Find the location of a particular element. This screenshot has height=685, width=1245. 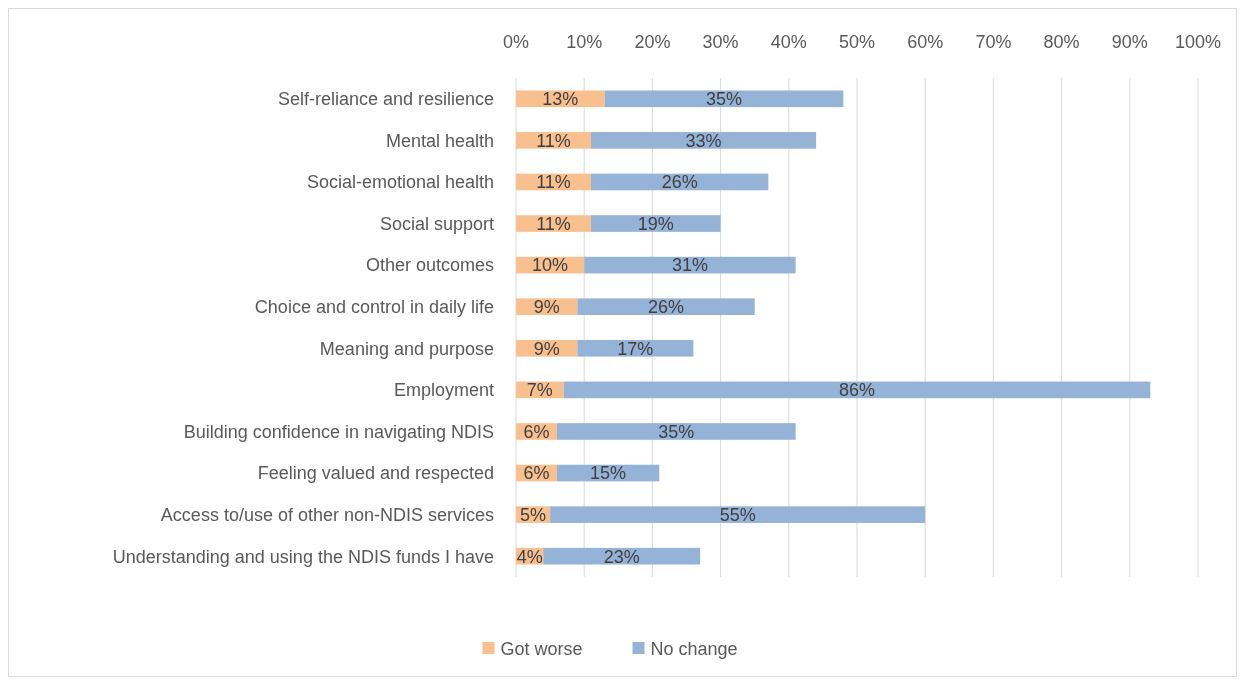

x-tick-label: 40% is located at coordinates (788, 42).